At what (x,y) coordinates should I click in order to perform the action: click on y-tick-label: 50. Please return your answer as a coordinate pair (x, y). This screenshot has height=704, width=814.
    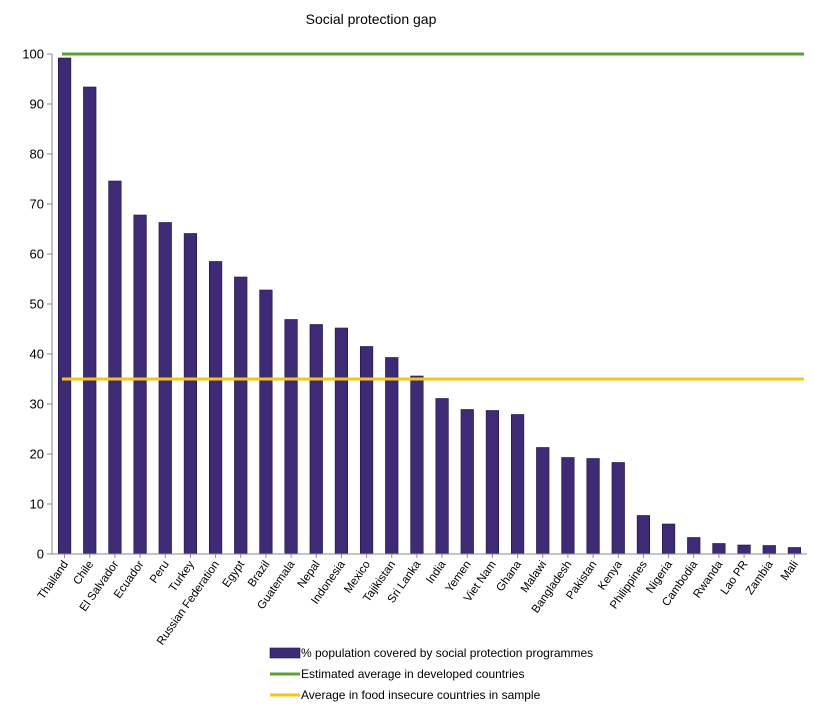
    Looking at the image, I should click on (37, 304).